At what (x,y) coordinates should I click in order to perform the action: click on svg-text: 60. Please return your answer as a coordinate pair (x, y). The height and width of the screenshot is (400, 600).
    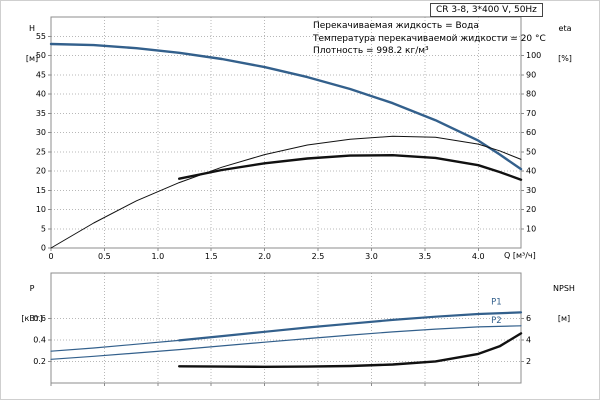
    Looking at the image, I should click on (531, 132).